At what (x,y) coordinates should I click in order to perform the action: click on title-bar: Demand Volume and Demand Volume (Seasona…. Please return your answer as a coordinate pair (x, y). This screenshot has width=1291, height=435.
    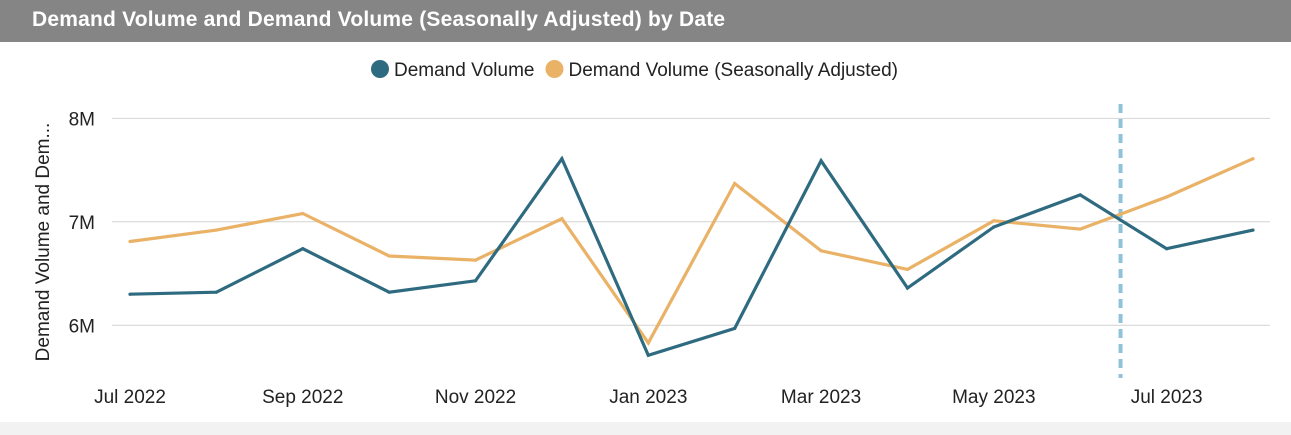
    Looking at the image, I should click on (645, 21).